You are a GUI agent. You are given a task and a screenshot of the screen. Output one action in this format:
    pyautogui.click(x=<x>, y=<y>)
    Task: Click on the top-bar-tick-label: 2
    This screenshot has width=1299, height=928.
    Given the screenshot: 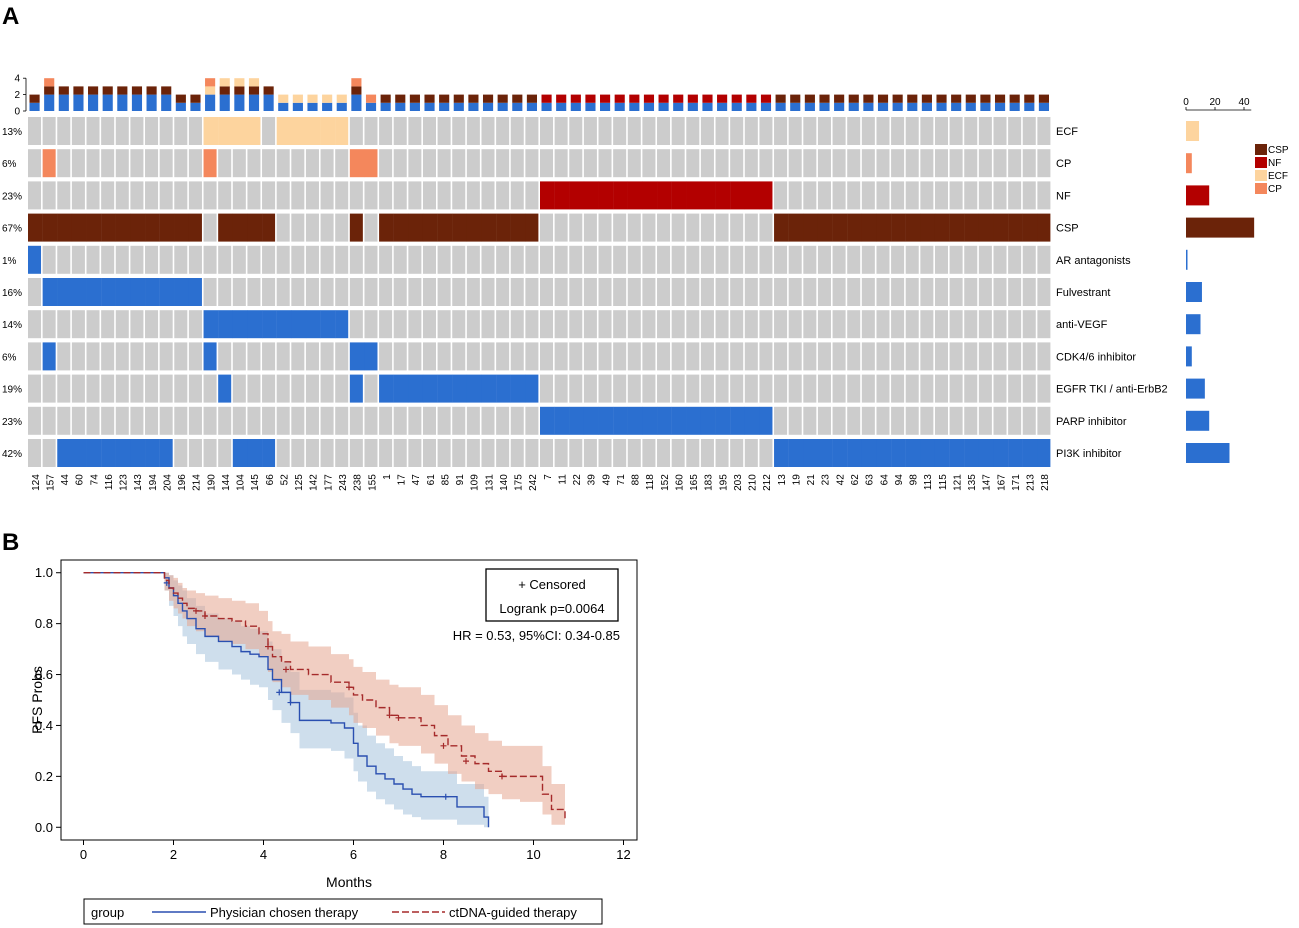 What is the action you would take?
    pyautogui.click(x=17, y=95)
    